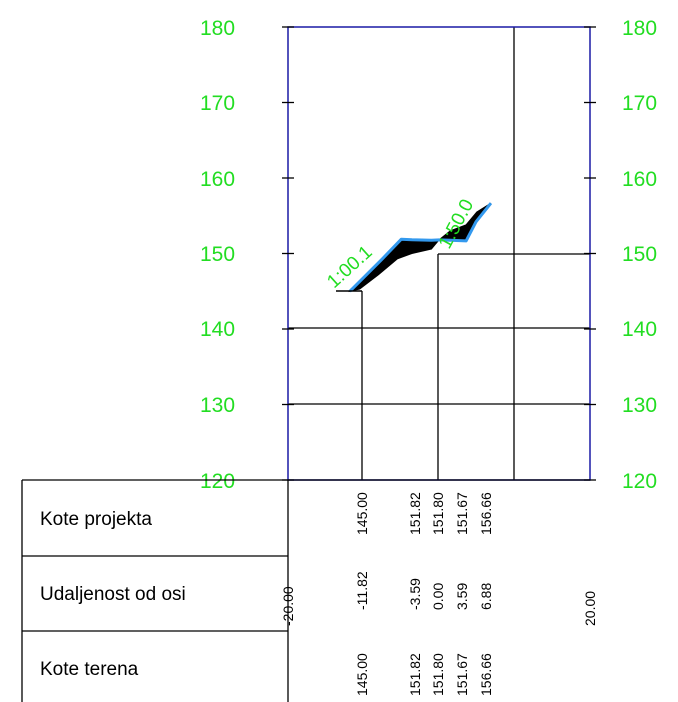  I want to click on design-elevation-value: 151.80, so click(438, 513).